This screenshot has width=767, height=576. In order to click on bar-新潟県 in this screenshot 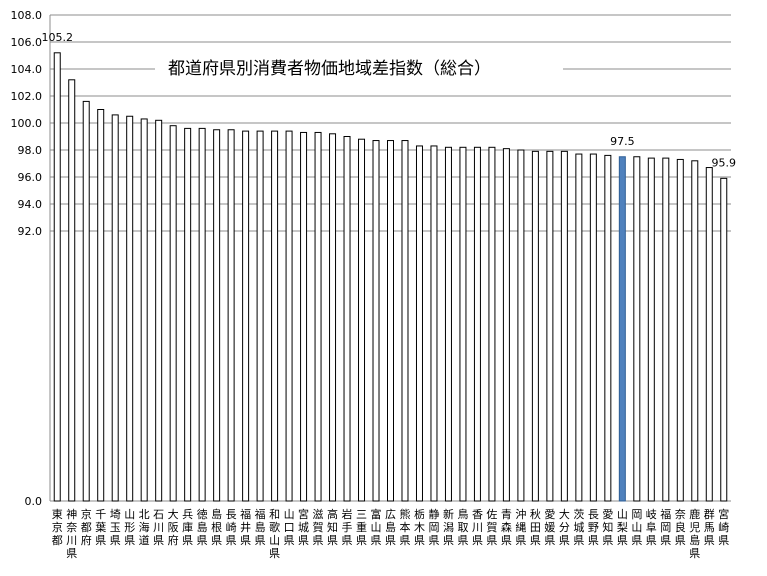, I will do `click(448, 324)`.